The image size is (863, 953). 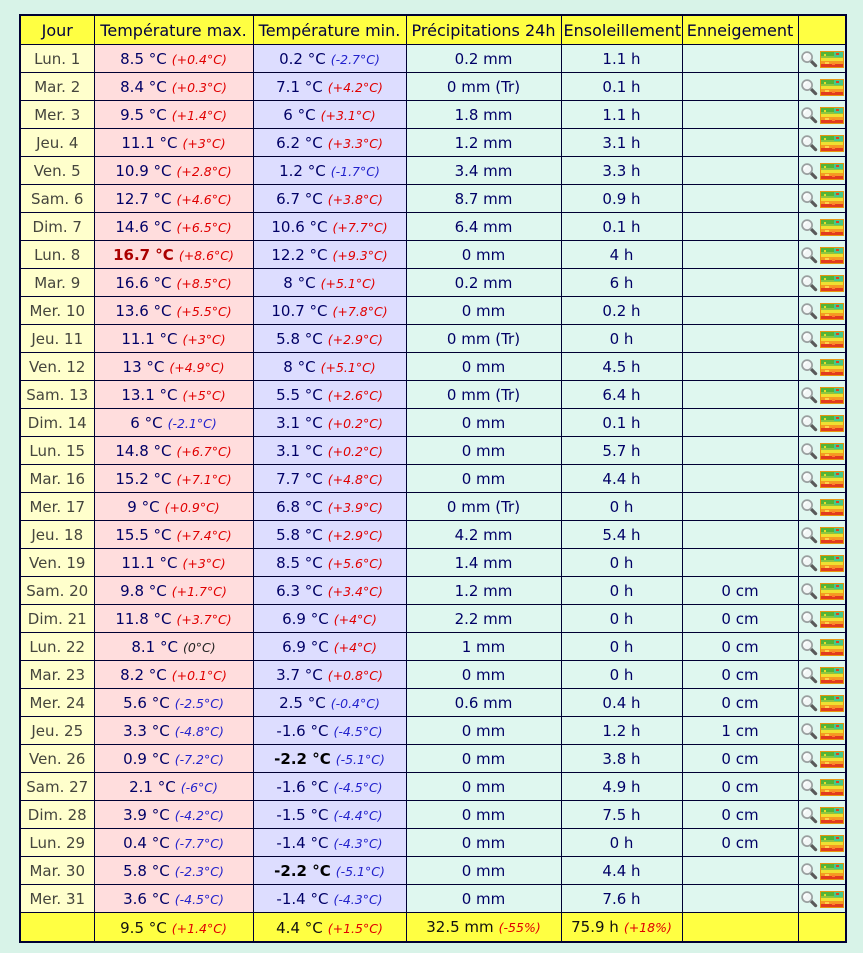 What do you see at coordinates (621, 254) in the screenshot?
I see `sun-cell: 4 h` at bounding box center [621, 254].